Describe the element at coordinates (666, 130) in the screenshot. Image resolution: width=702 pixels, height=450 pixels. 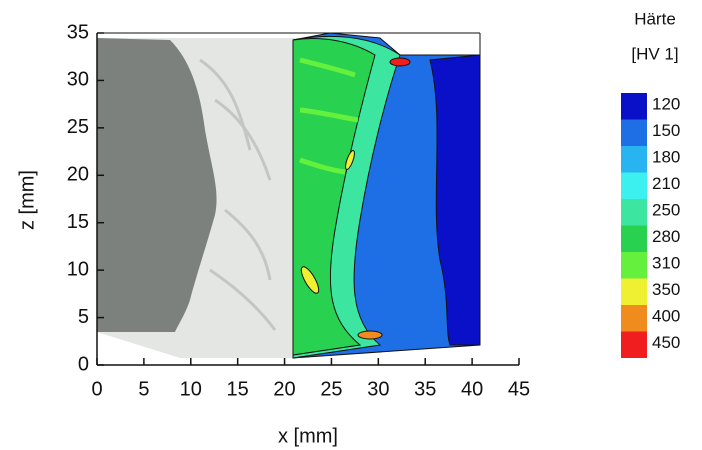
I see `colorbar-label: 150` at that location.